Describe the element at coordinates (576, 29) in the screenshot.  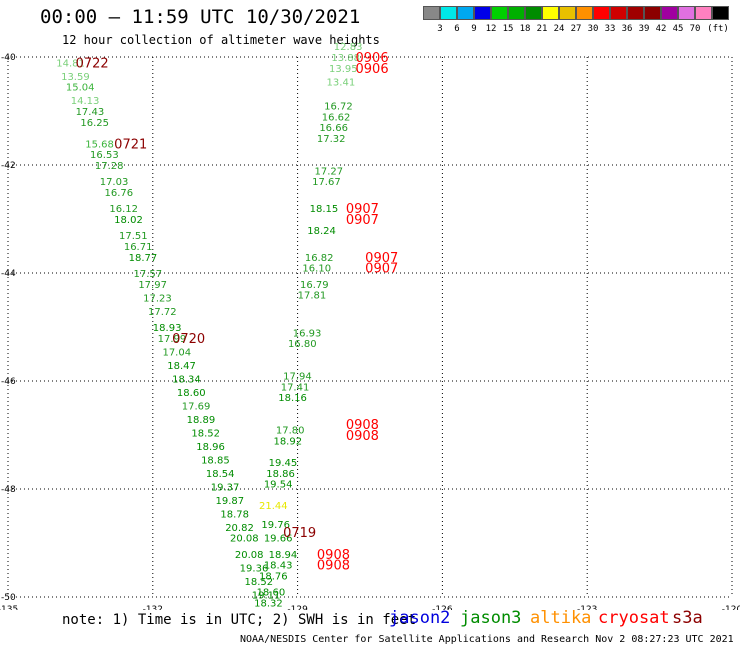
I see `colorbar-label: 27` at that location.